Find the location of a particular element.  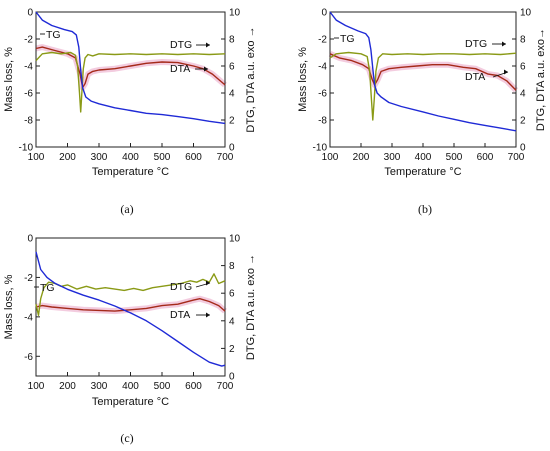

panel-caption: (b) is located at coordinates (425, 209).